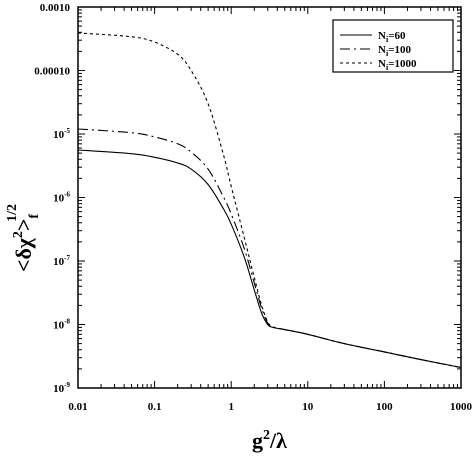 This screenshot has height=474, width=474. Describe the element at coordinates (12, 213) in the screenshot. I see `y-axis-label-power: 1/2` at that location.